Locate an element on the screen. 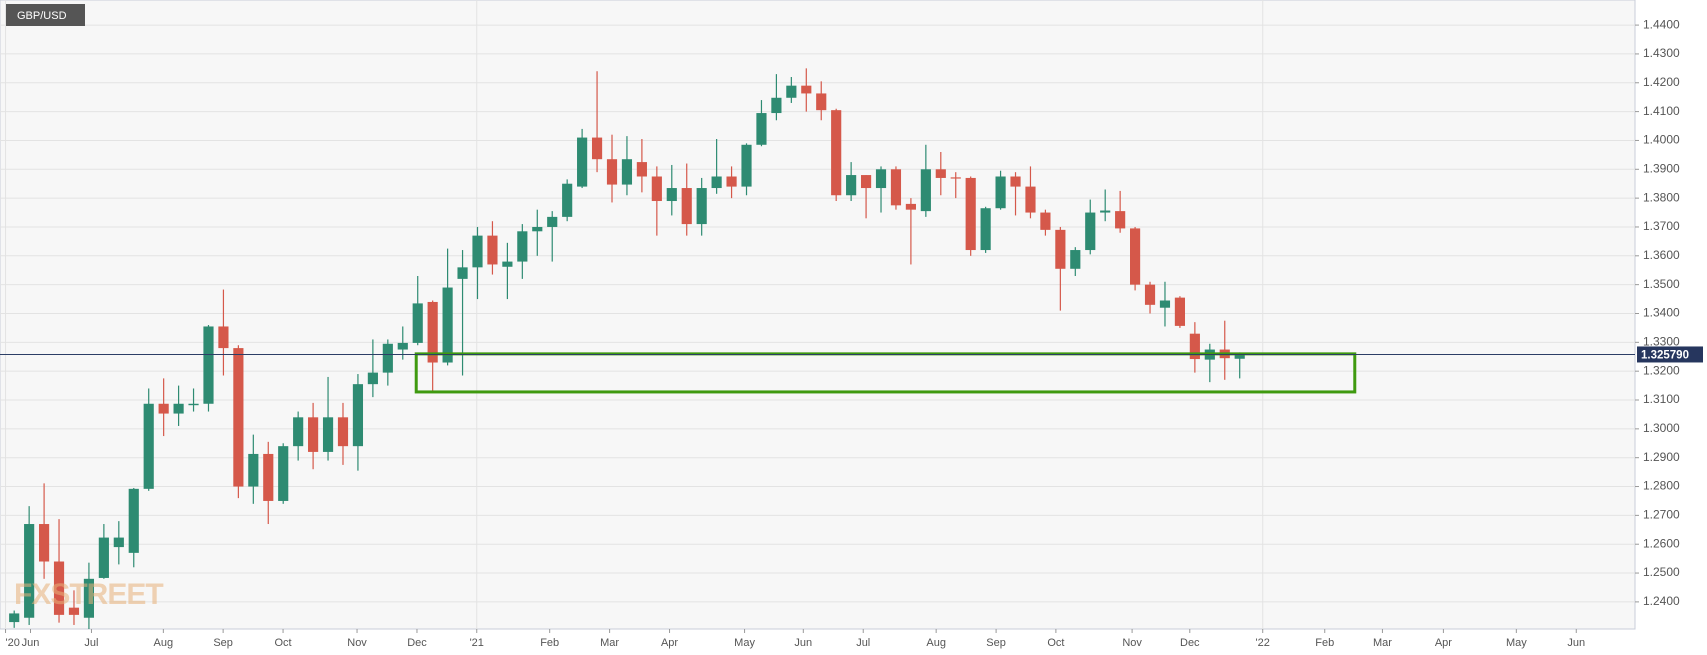  x-tick-label: Sep is located at coordinates (996, 643).